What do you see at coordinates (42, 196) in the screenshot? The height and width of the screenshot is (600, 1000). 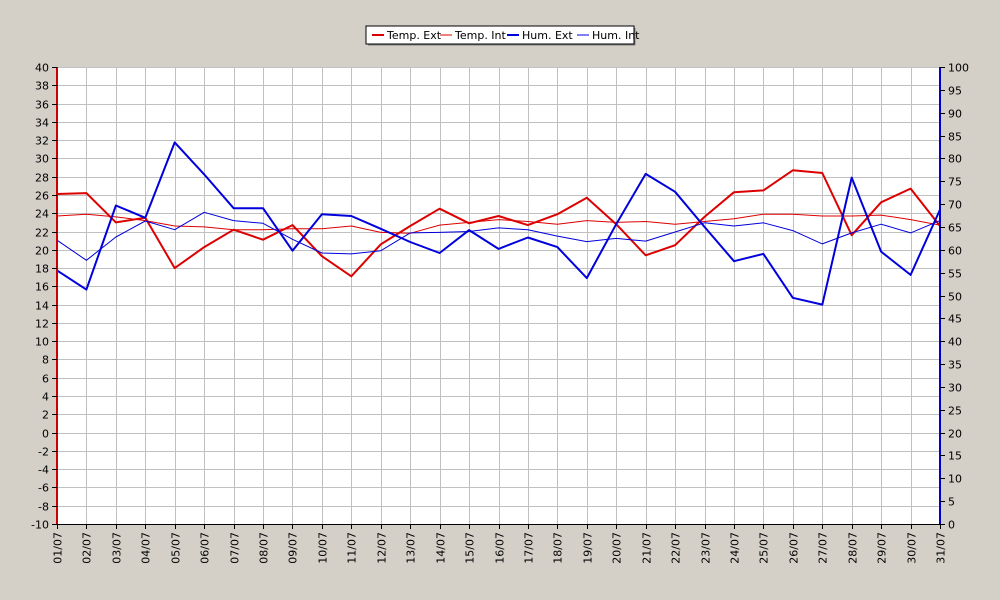 I see `left-tick-label: 26` at bounding box center [42, 196].